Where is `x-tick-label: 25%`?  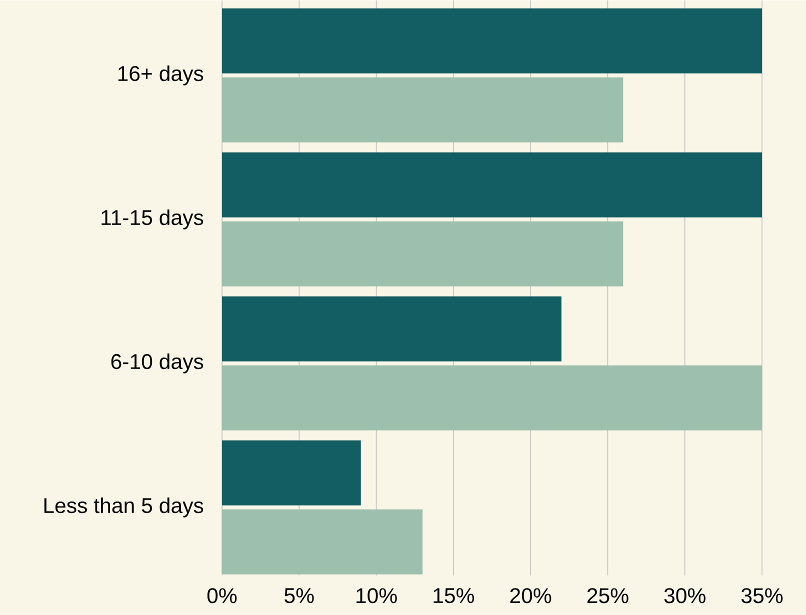
x-tick-label: 25% is located at coordinates (607, 596).